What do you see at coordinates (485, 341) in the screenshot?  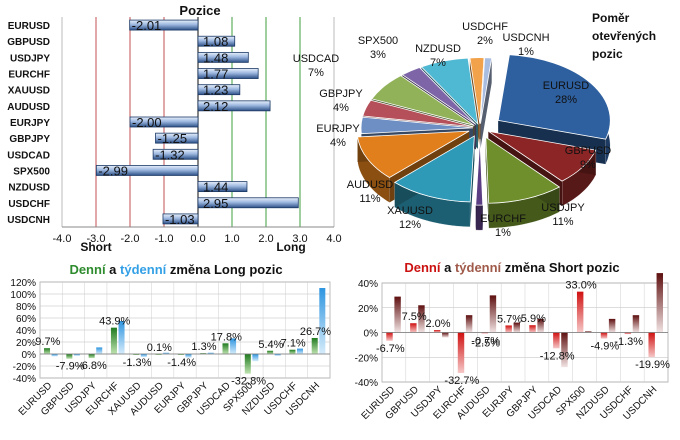 I see `short-data-label: -0.7%` at bounding box center [485, 341].